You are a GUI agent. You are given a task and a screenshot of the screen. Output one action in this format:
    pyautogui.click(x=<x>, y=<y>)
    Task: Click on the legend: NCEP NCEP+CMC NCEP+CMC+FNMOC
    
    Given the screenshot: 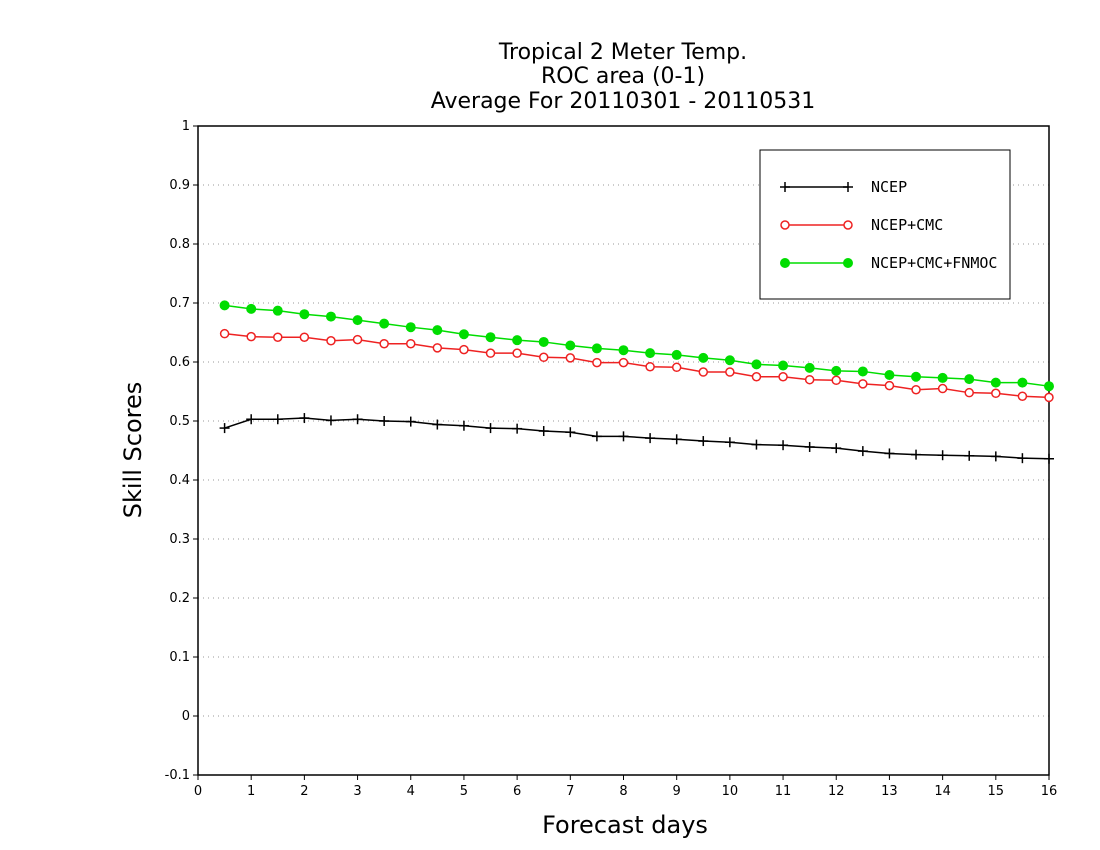 What is the action you would take?
    pyautogui.click(x=885, y=224)
    